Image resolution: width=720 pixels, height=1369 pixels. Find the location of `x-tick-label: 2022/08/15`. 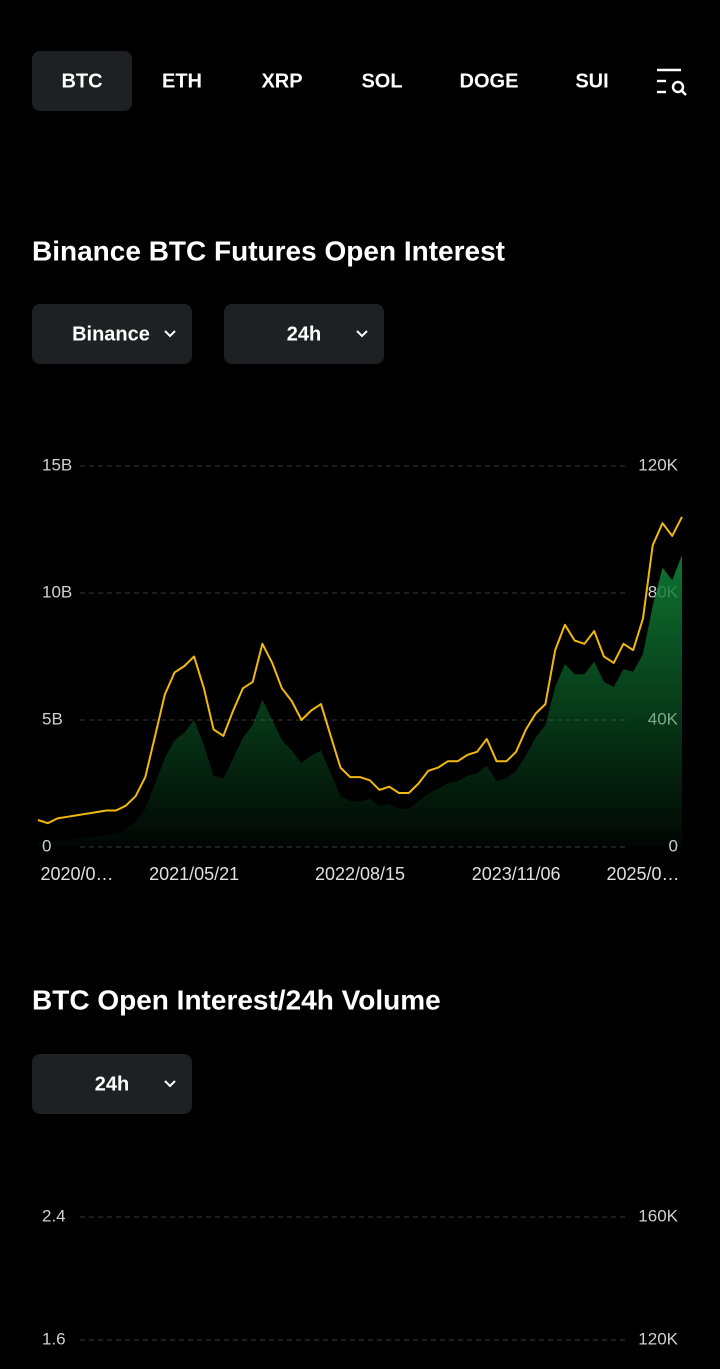

x-tick-label: 2022/08/15 is located at coordinates (360, 874).